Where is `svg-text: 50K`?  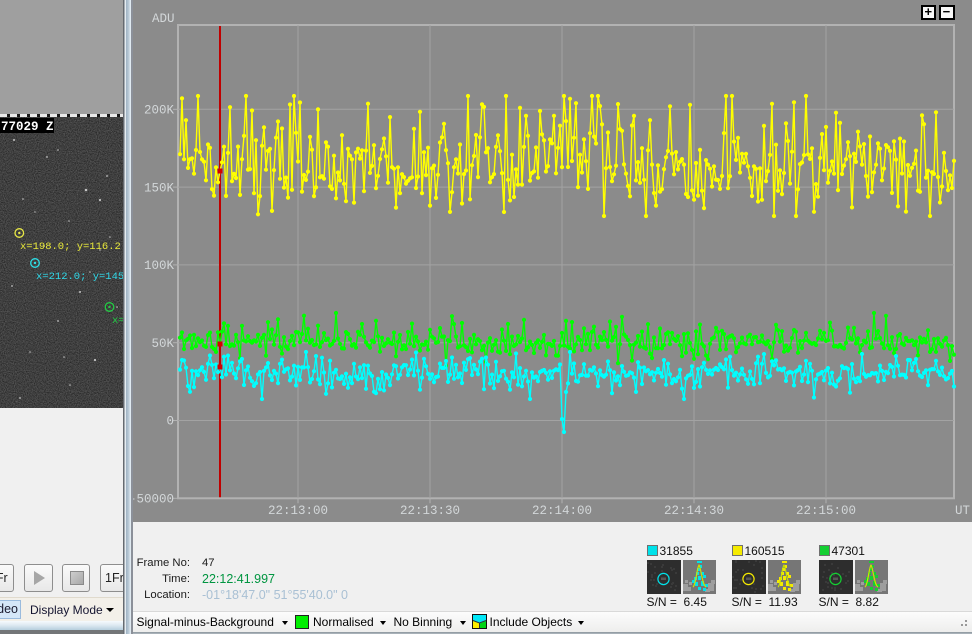 svg-text: 50K is located at coordinates (162, 344).